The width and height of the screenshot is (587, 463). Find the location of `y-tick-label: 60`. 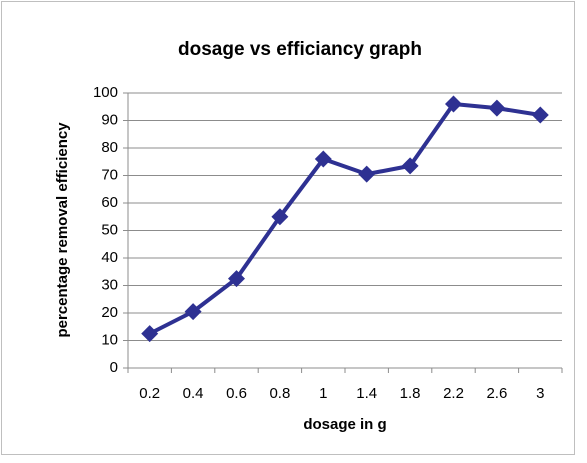

y-tick-label: 60 is located at coordinates (109, 202).